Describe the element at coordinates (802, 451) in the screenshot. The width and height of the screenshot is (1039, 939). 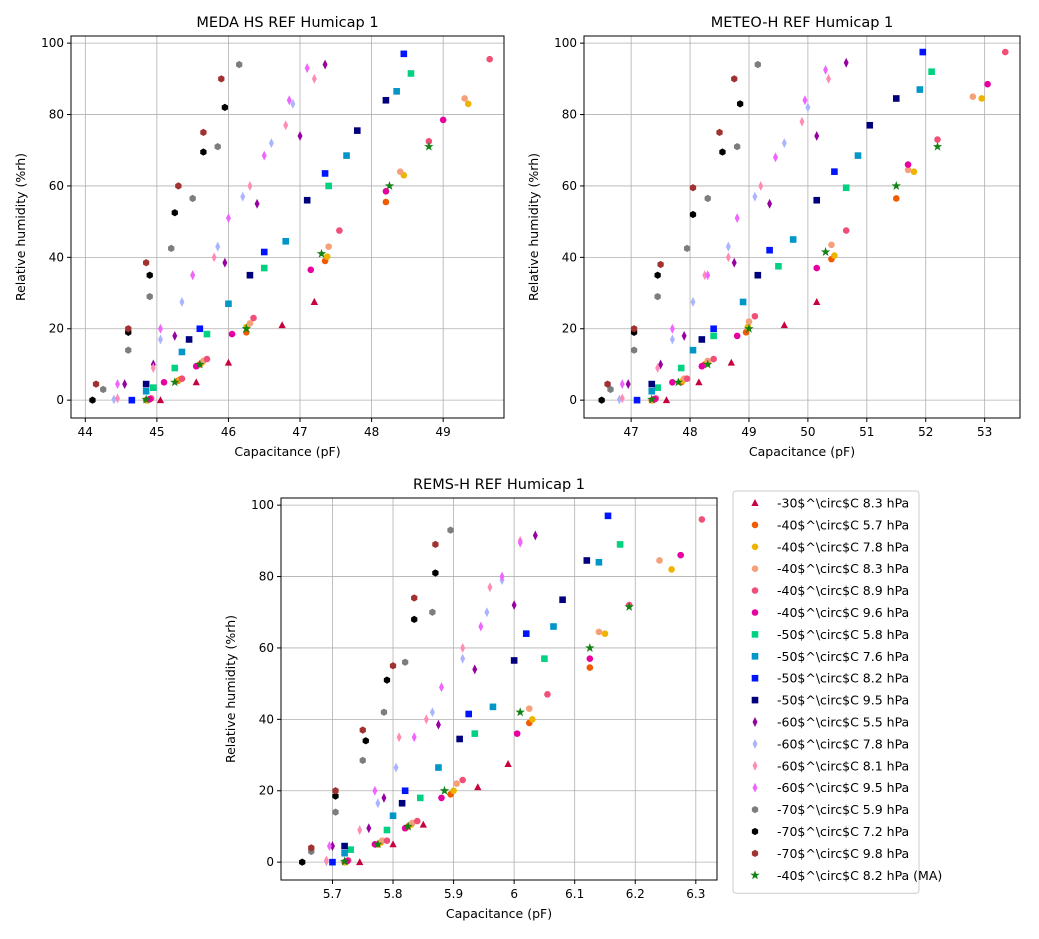
I see `x-axis-label: Capacitance (pF)` at that location.